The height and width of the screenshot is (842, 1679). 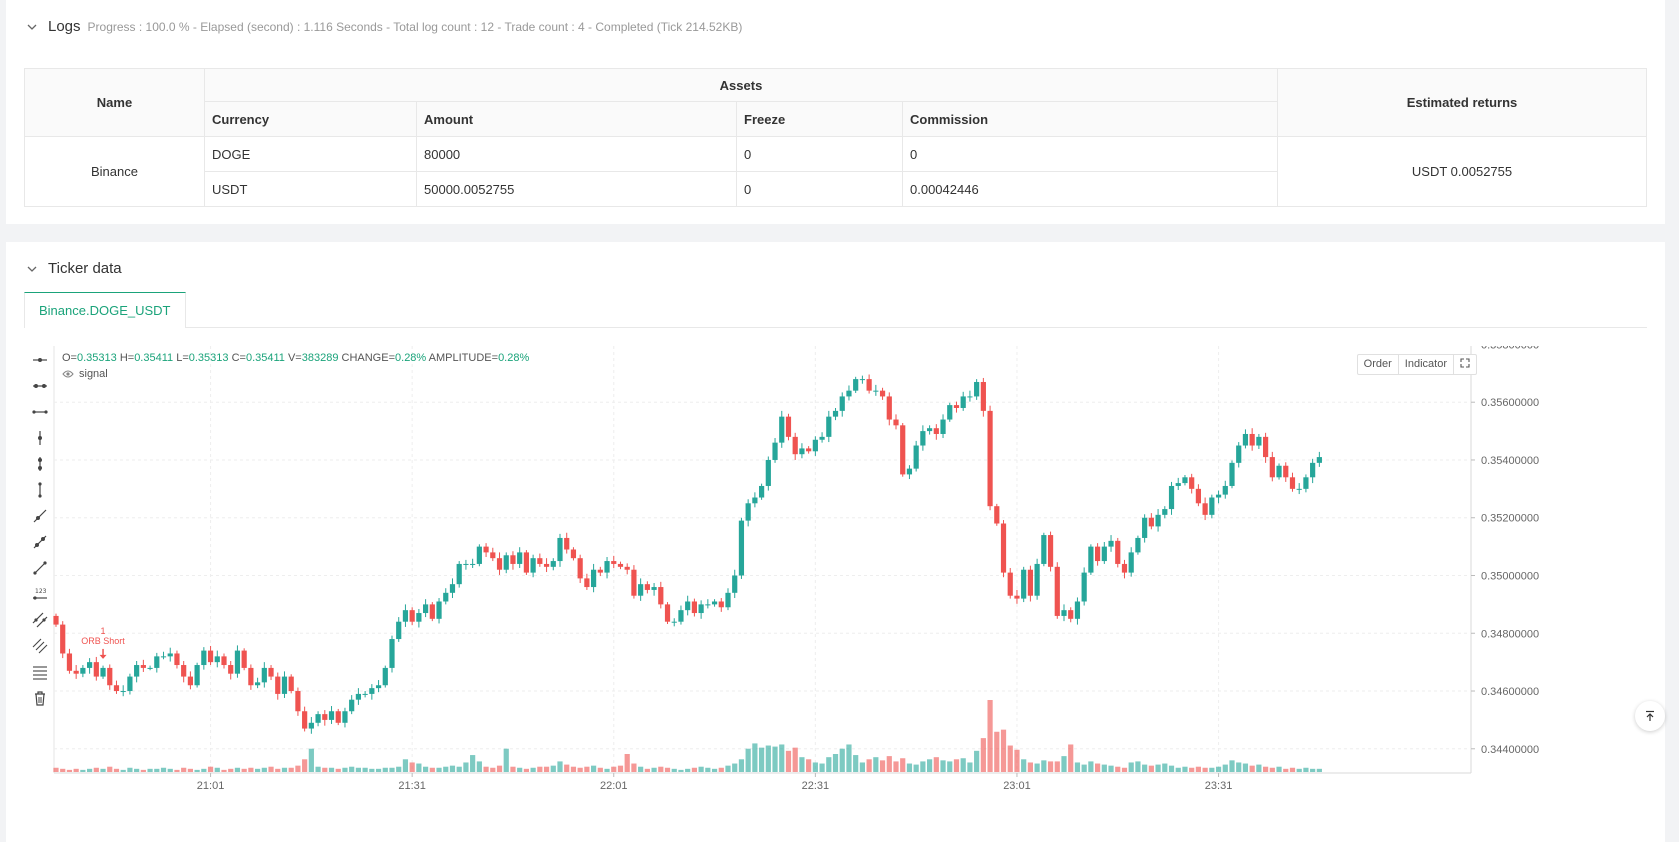 What do you see at coordinates (208, 358) in the screenshot?
I see `low-value: 0.35313` at bounding box center [208, 358].